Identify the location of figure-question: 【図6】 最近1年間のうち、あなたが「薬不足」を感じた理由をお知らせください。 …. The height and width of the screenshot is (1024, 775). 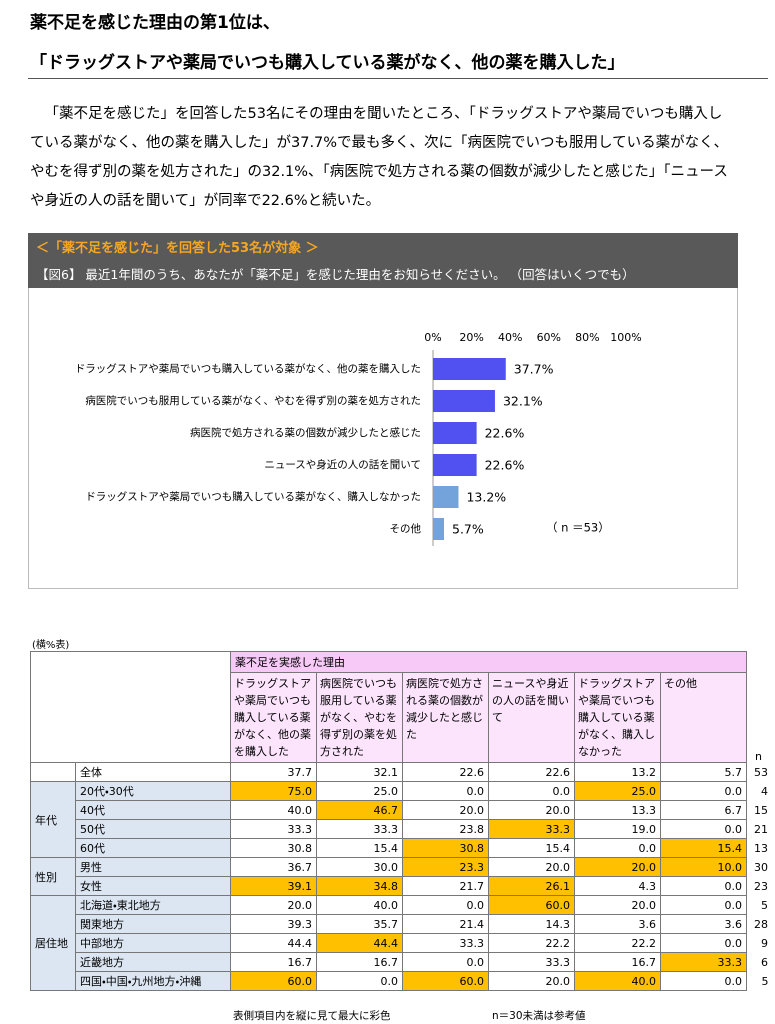
(335, 274).